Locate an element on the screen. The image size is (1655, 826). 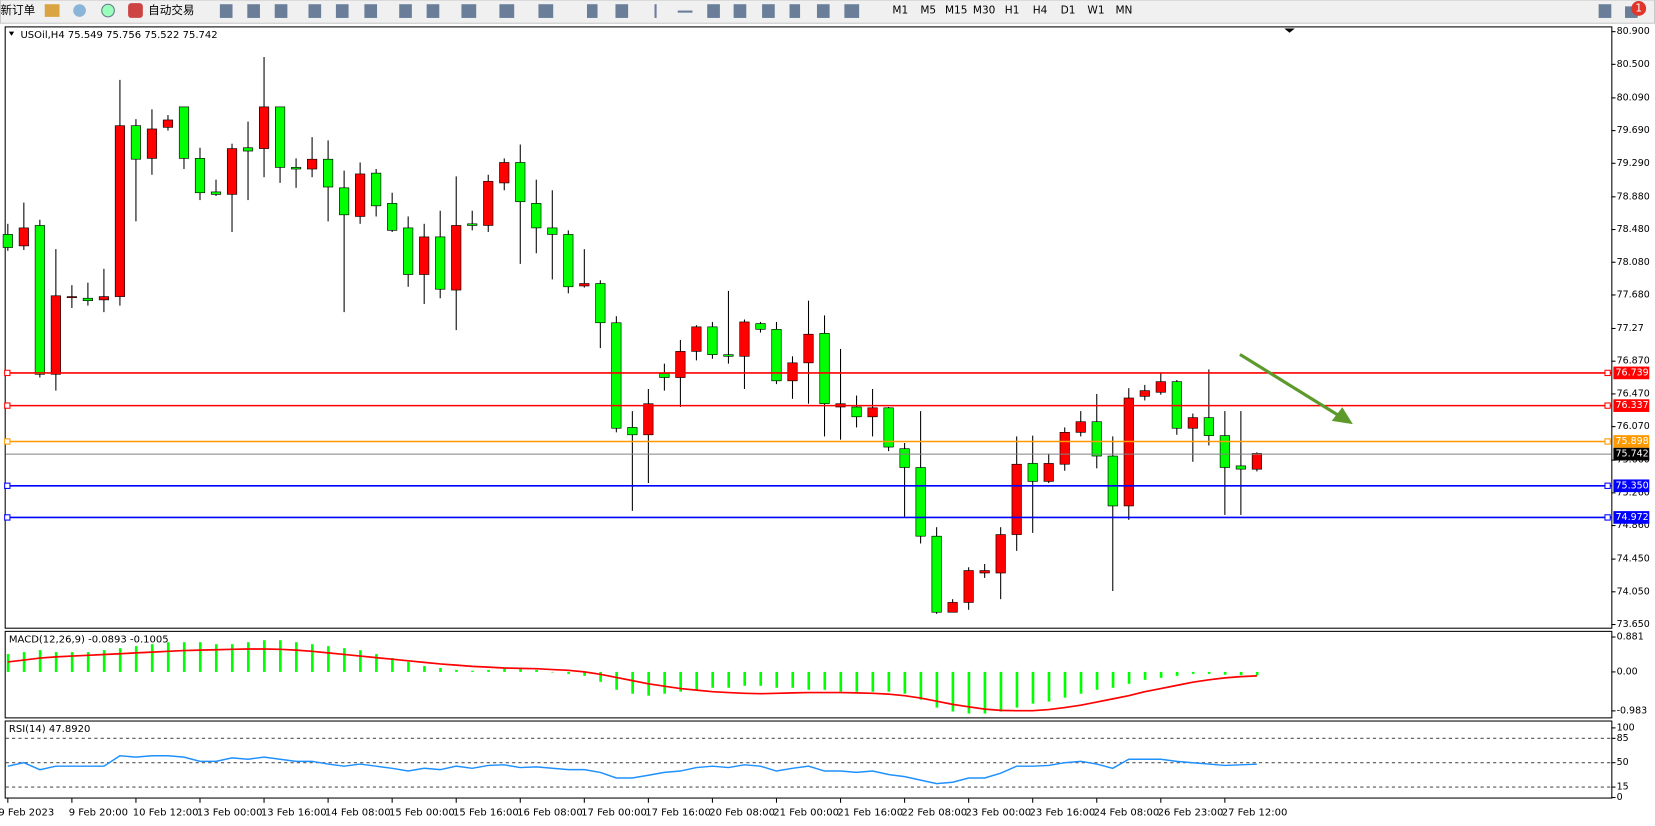
timeframe-button: M15 is located at coordinates (956, 11).